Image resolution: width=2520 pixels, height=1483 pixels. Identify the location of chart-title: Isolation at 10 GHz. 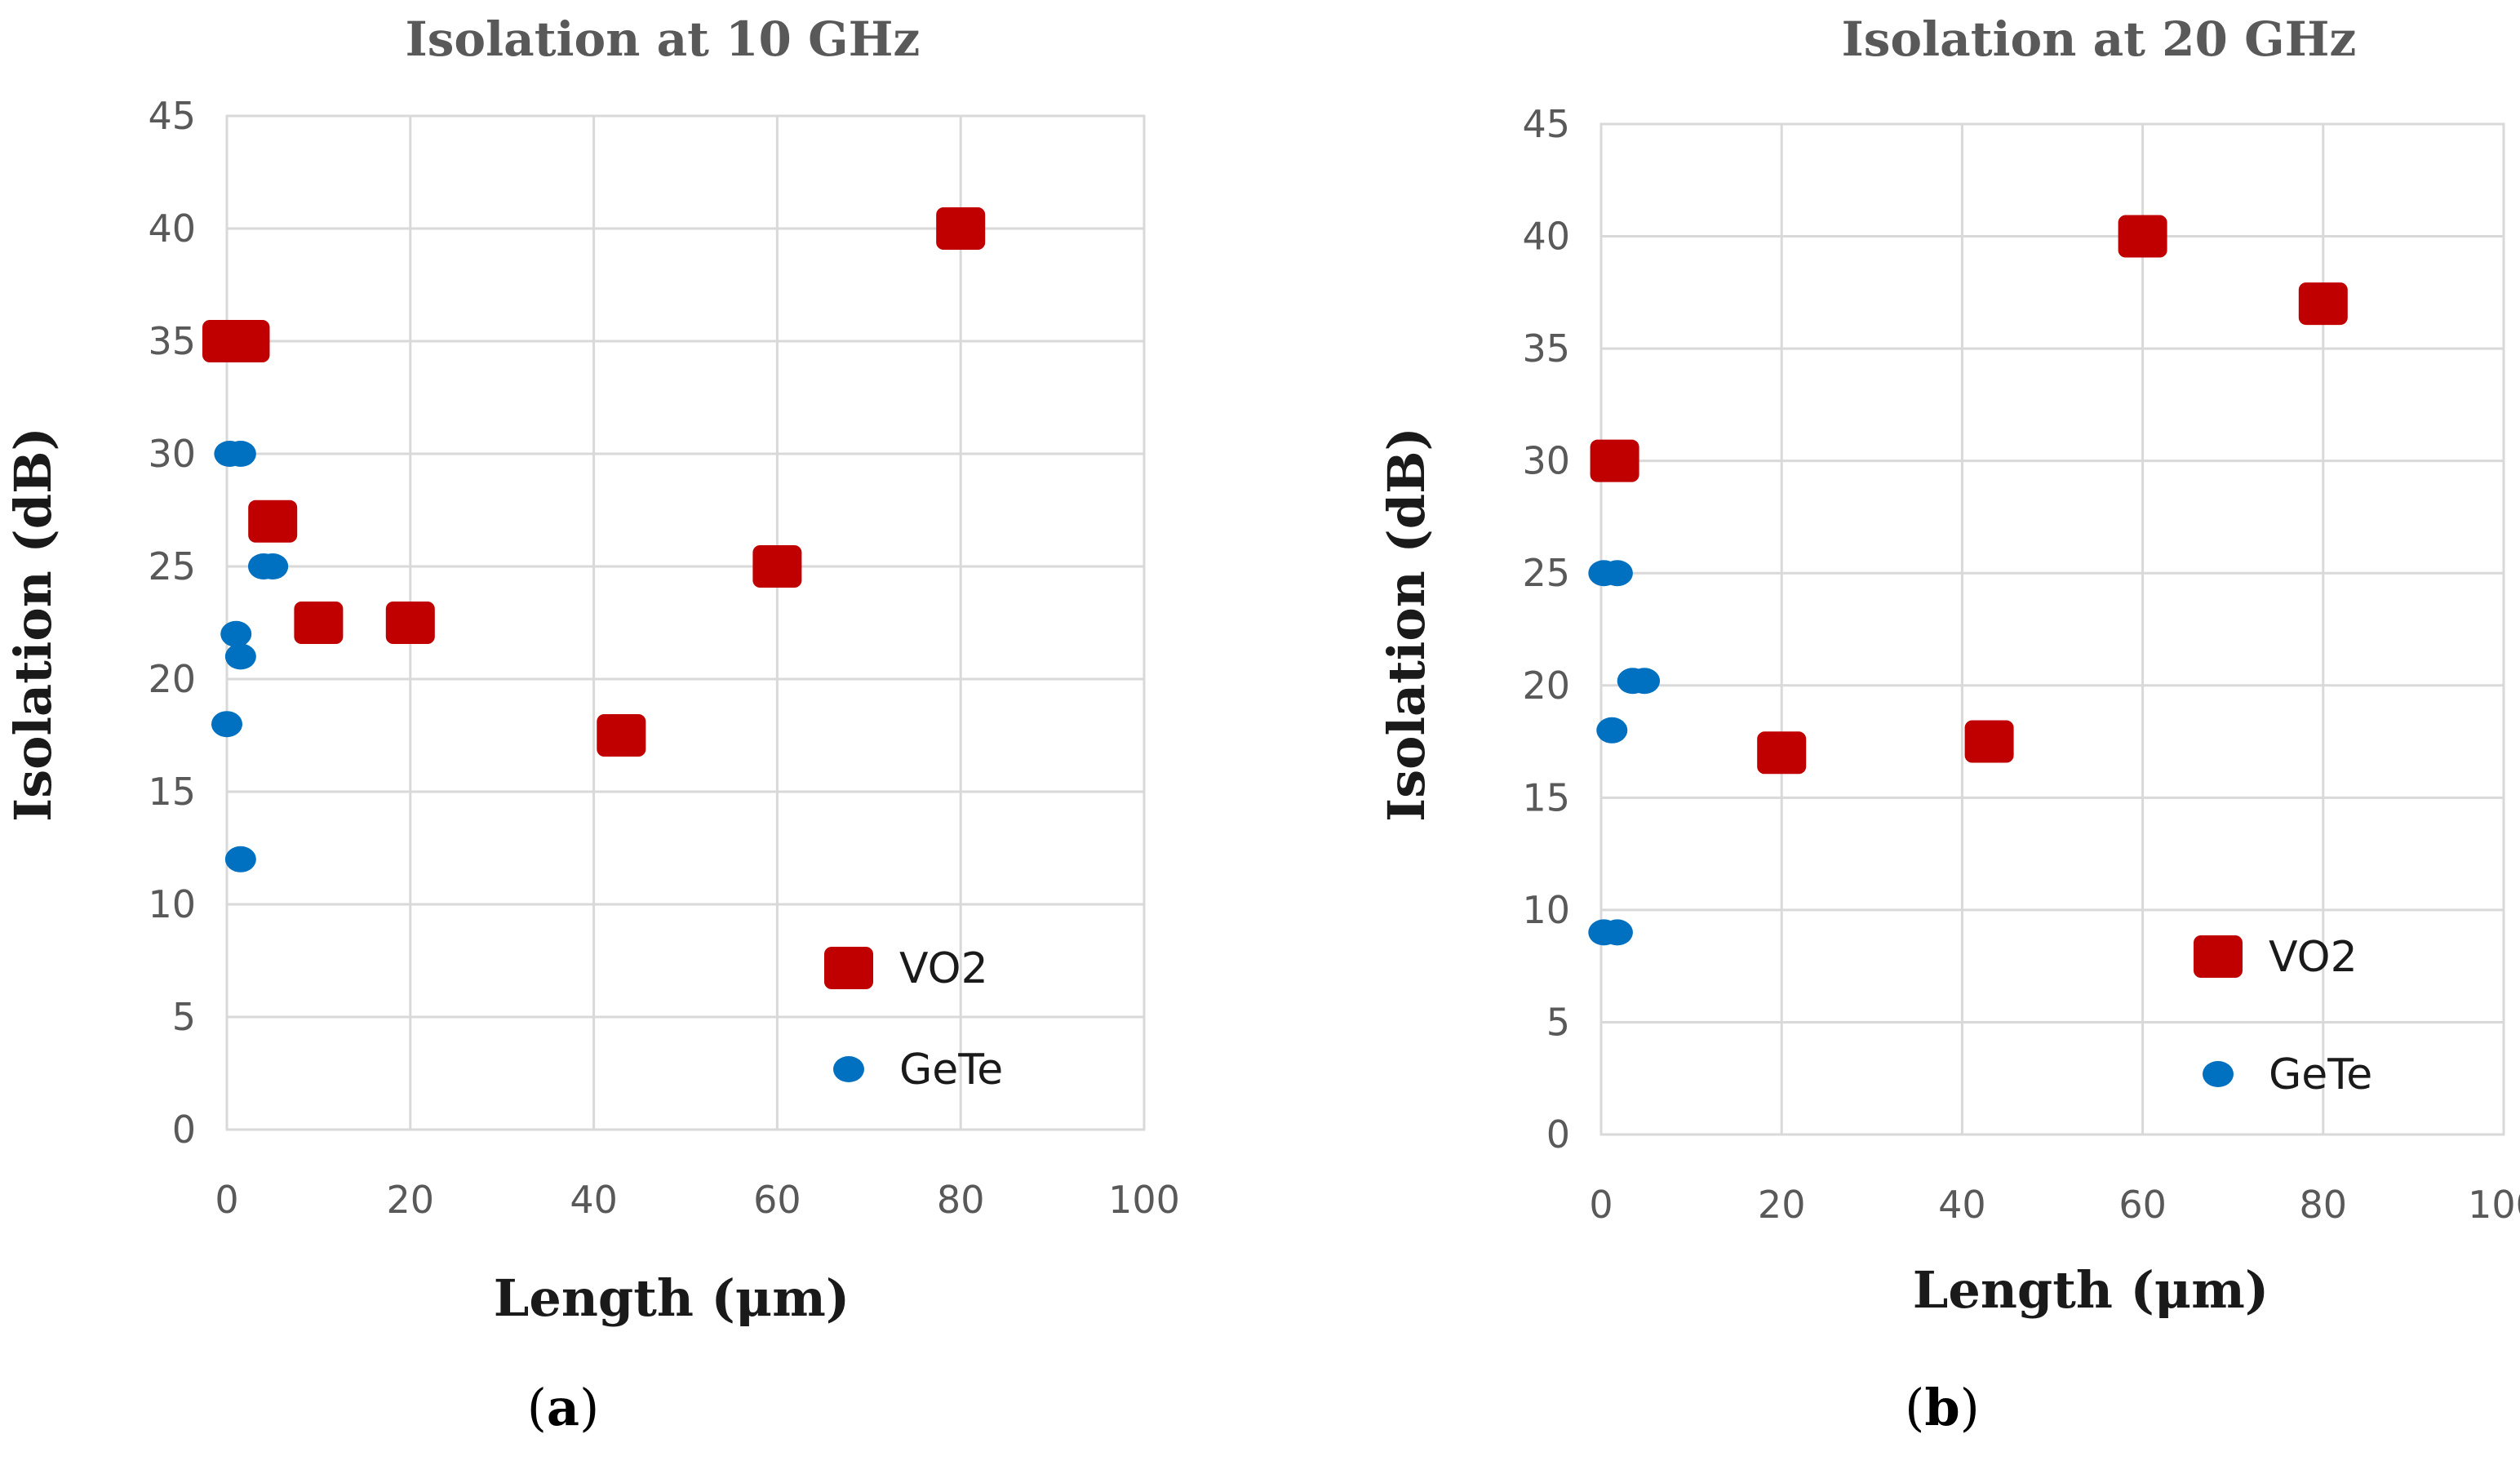
(663, 39).